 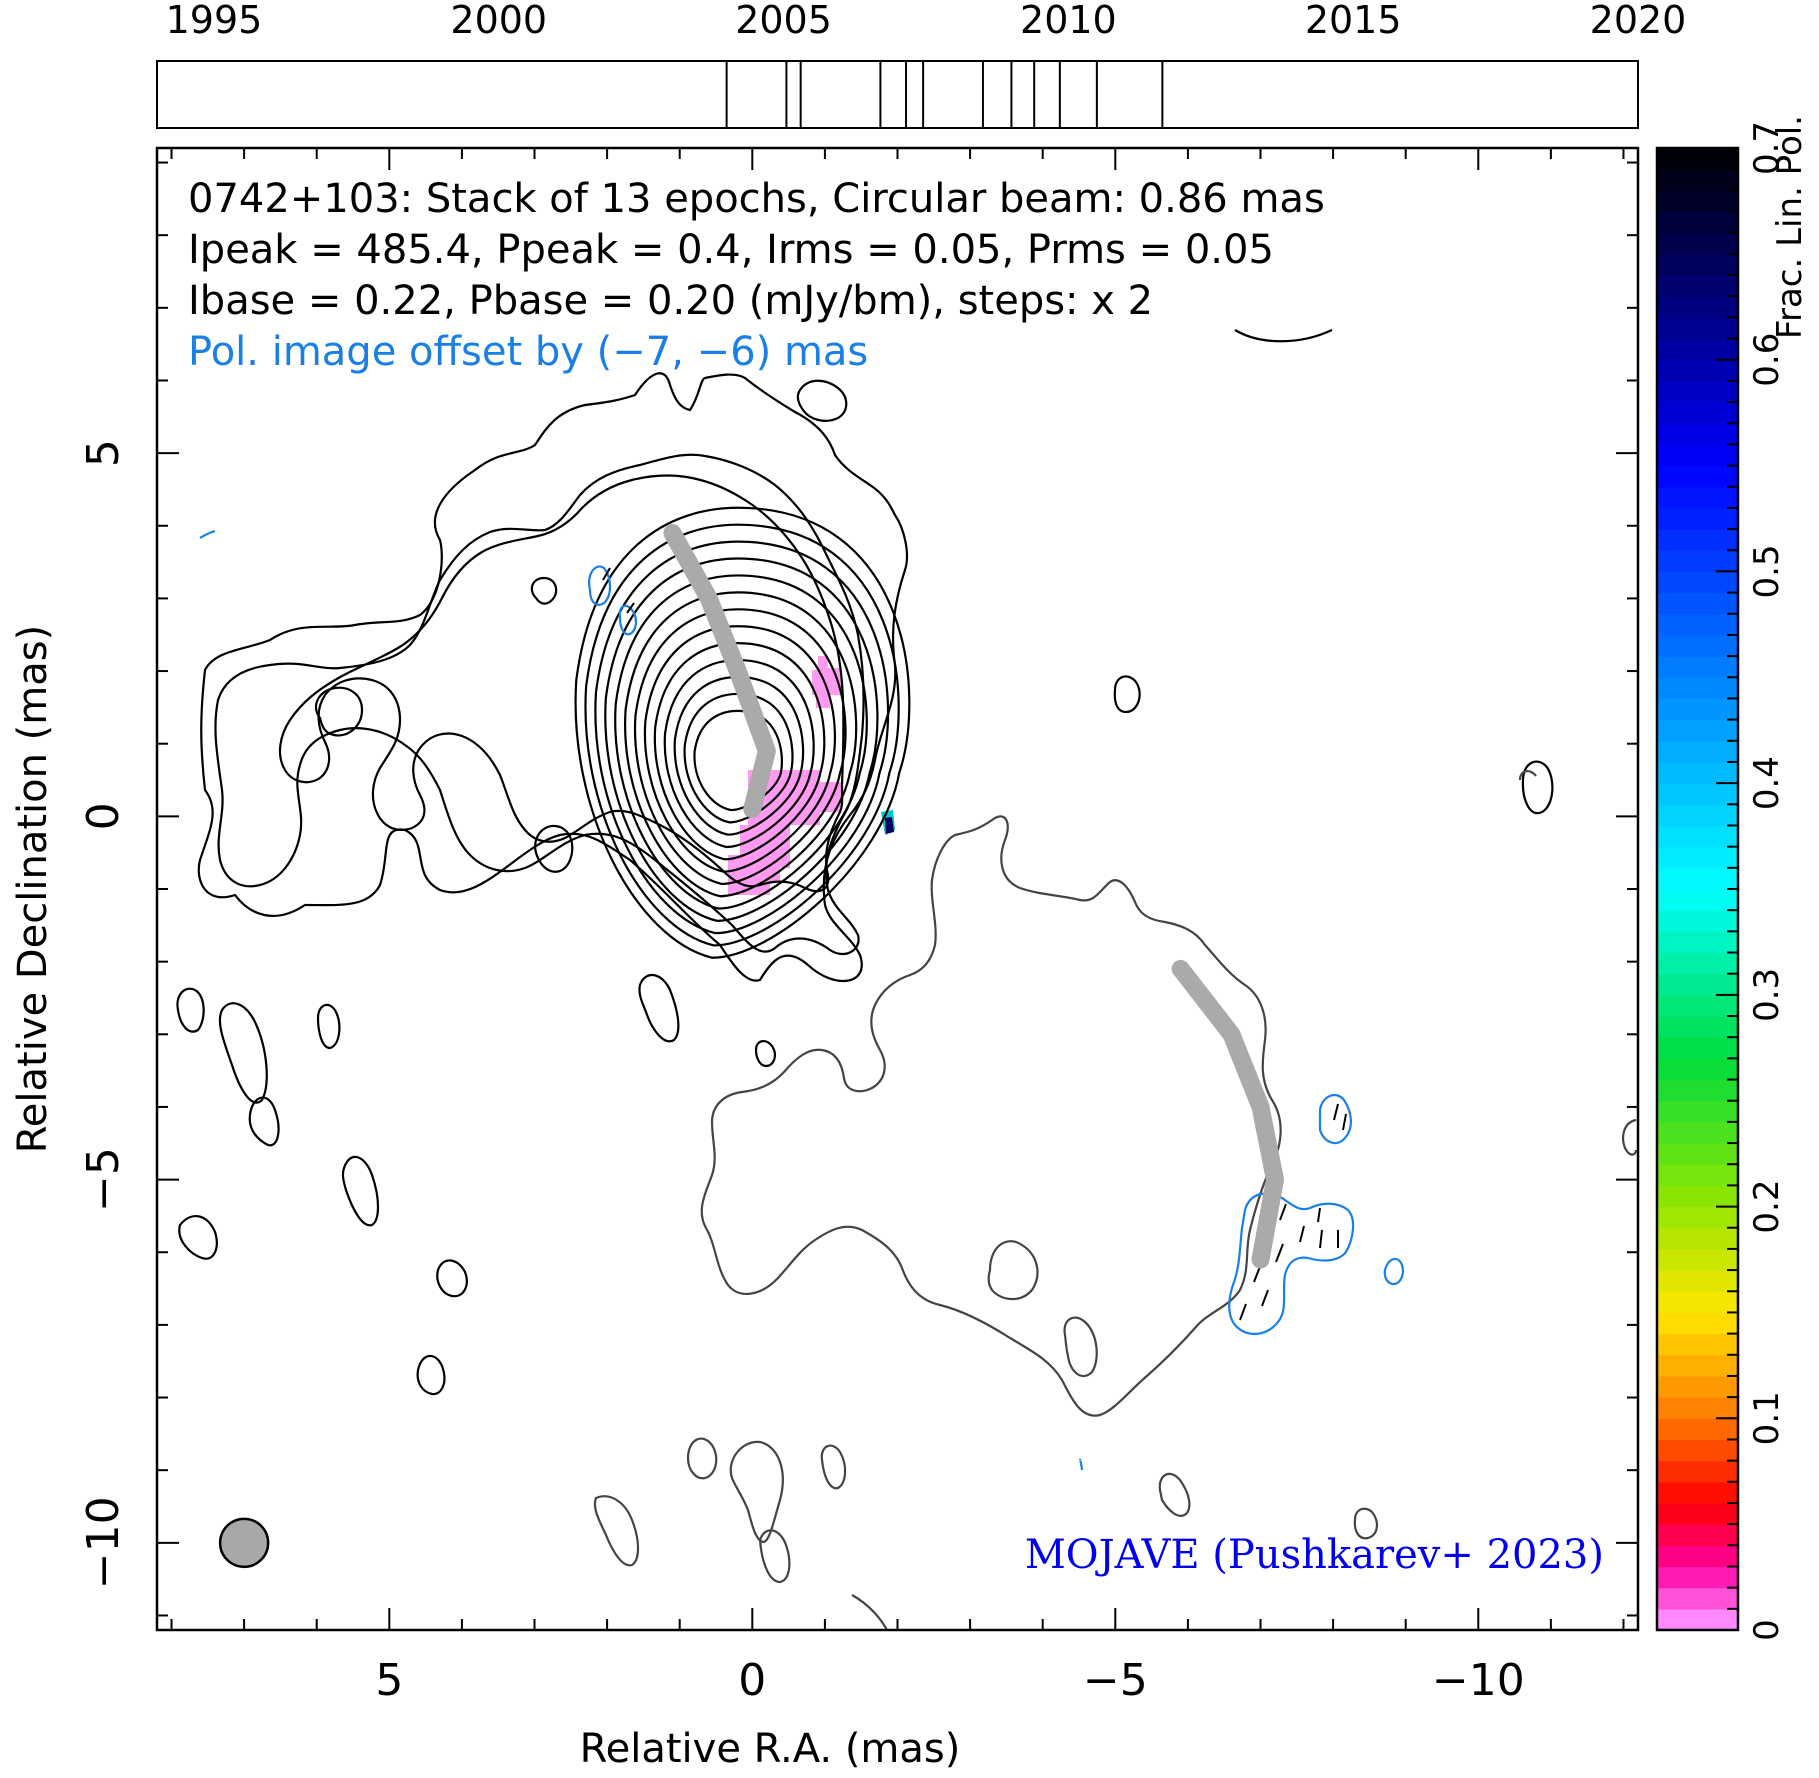 I want to click on colorbar-label: Frac. Lin. Pol., so click(x=1790, y=227).